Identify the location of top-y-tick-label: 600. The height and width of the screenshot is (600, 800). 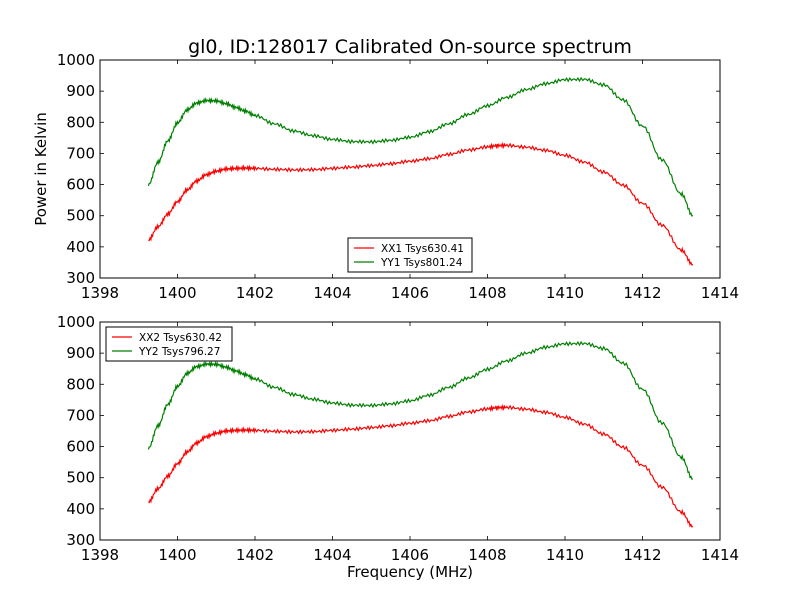
(80, 185).